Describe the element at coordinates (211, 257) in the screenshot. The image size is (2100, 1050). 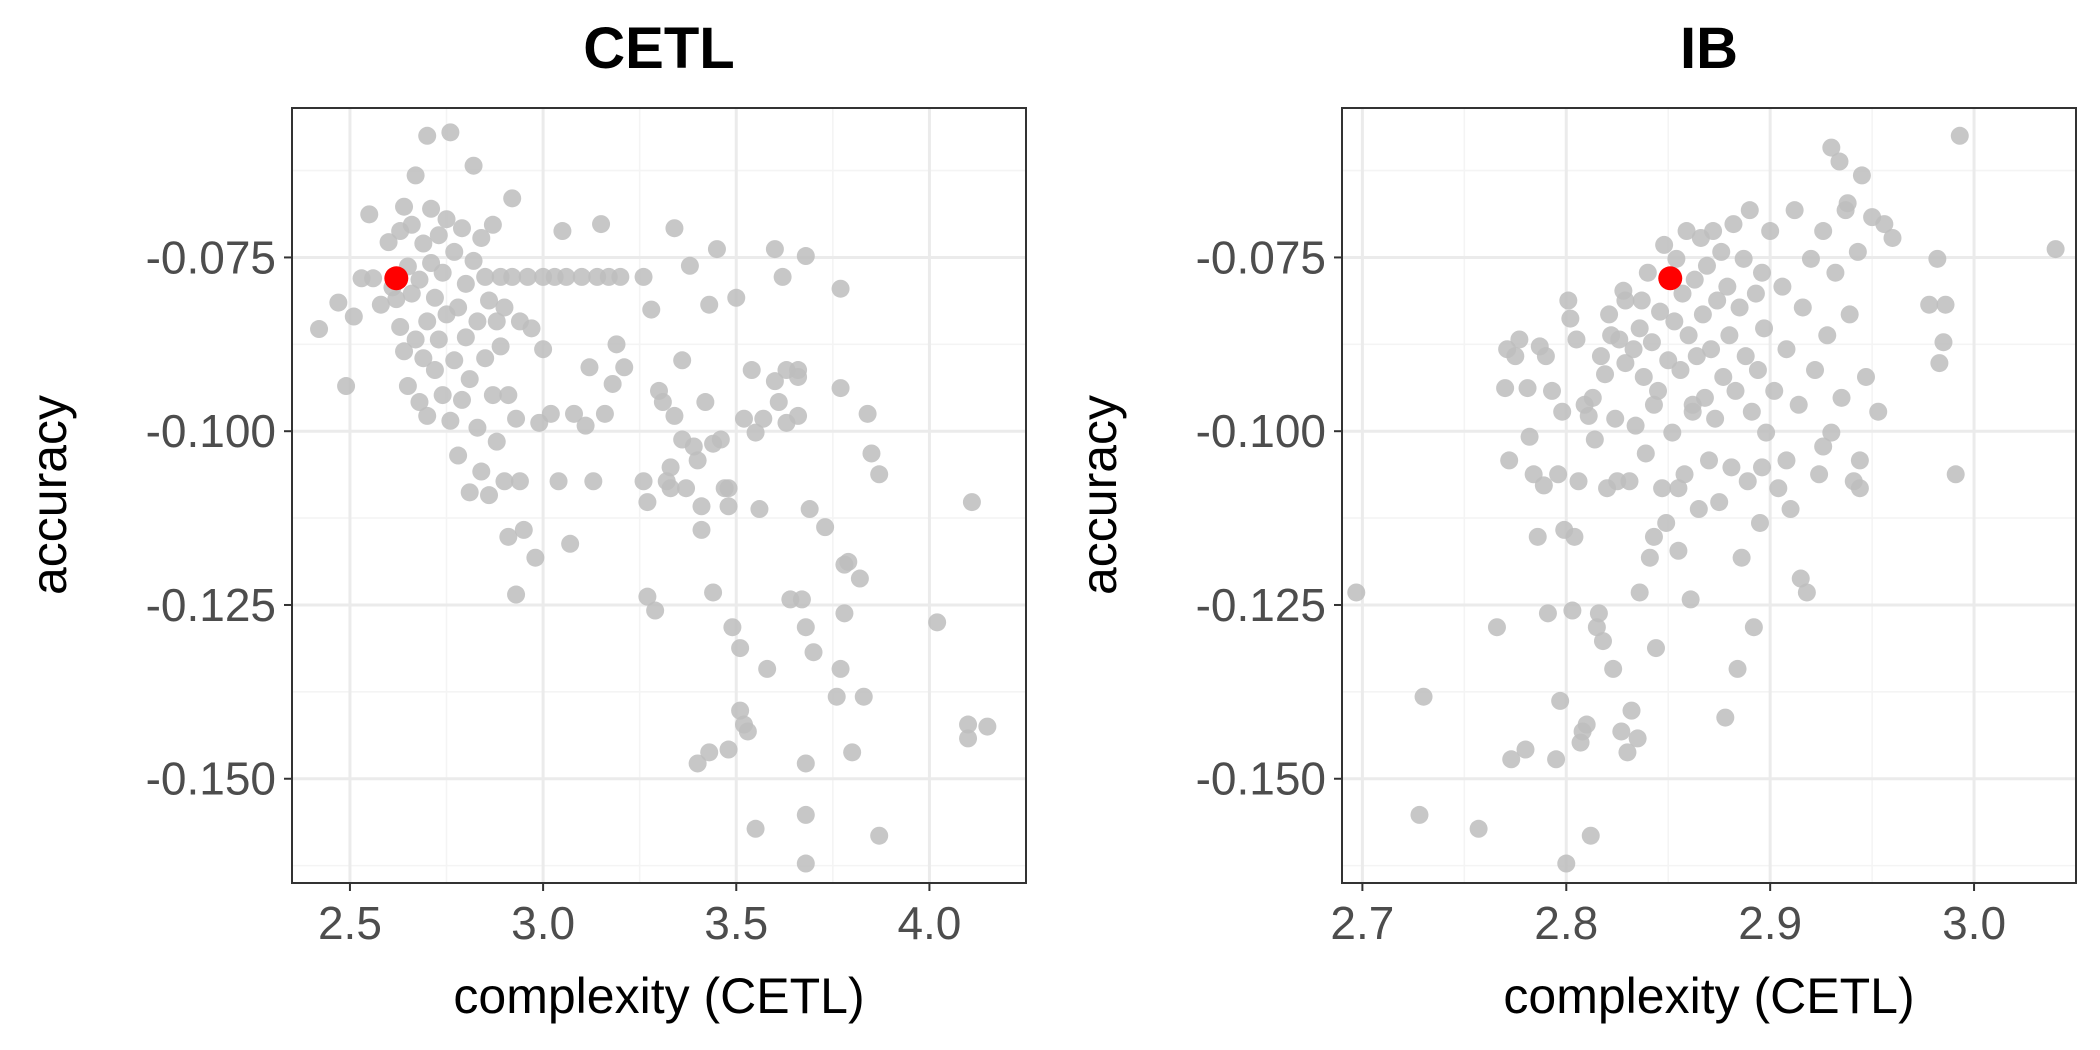
I see `y-tick-label: -0.075` at that location.